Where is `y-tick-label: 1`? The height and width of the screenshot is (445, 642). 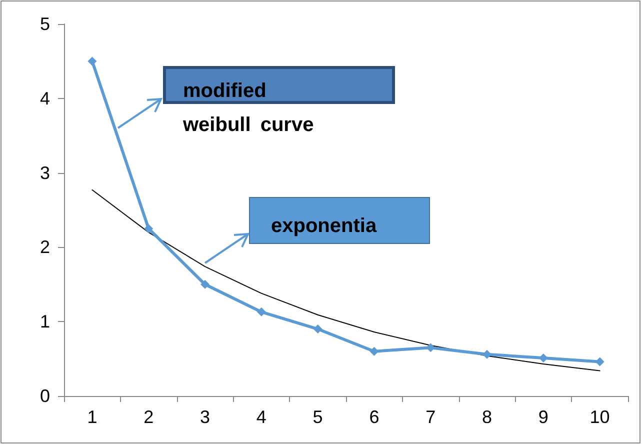 y-tick-label: 1 is located at coordinates (45, 322).